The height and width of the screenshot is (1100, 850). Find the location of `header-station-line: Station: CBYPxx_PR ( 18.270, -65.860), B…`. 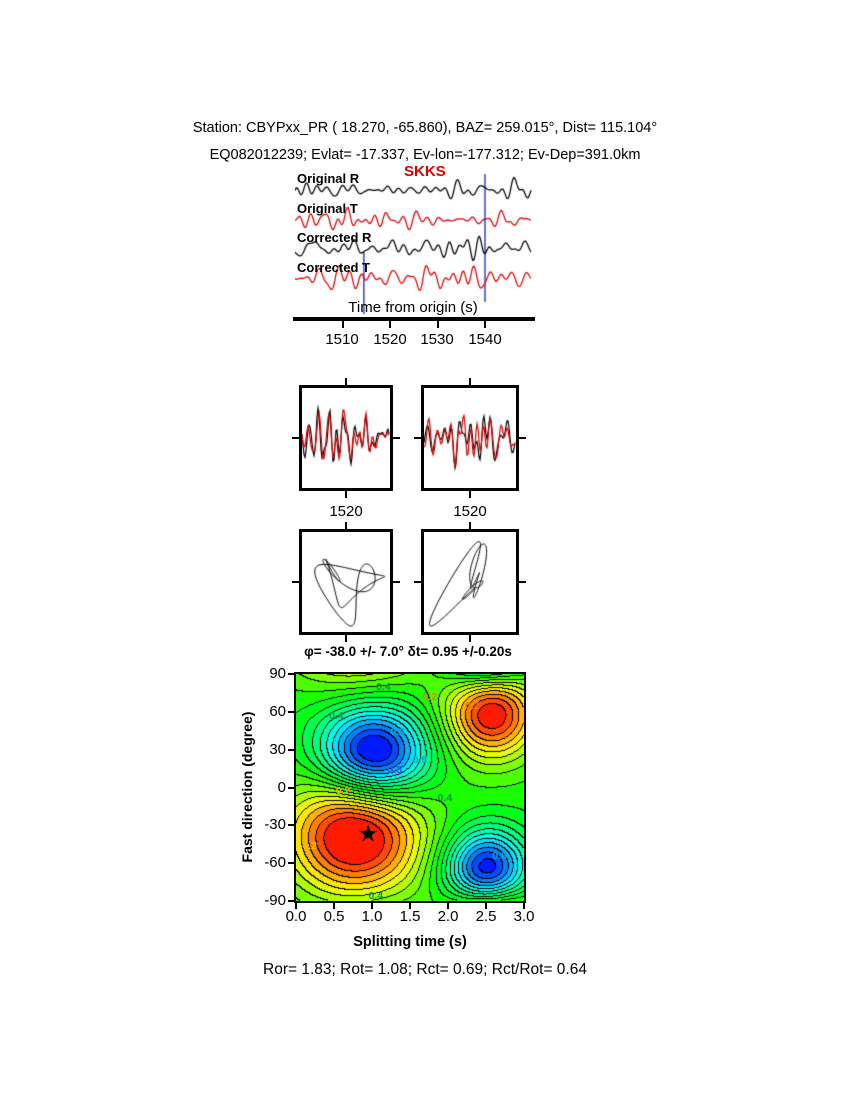

header-station-line: Station: CBYPxx_PR ( 18.270, -65.860), B… is located at coordinates (425, 128).